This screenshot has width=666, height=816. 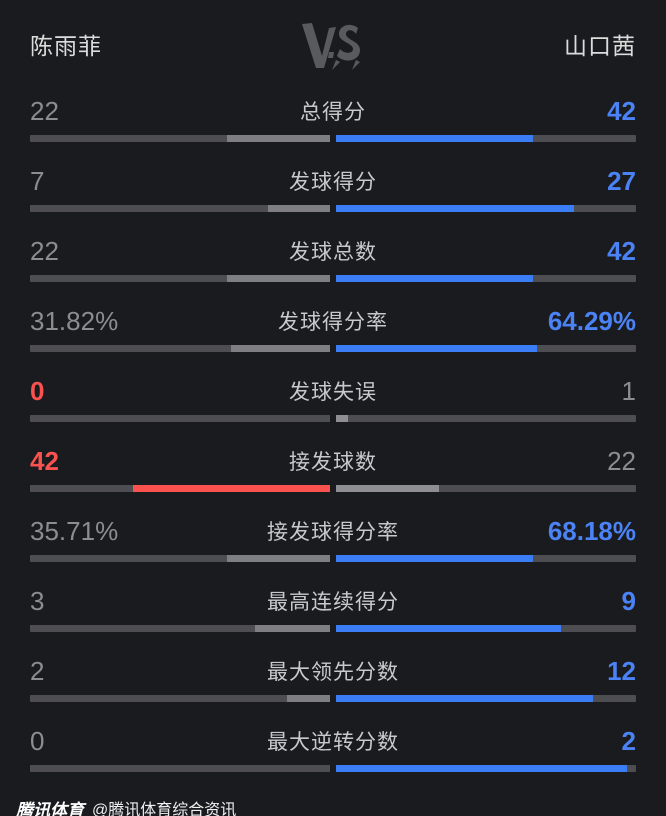 I want to click on stat-line: 0 发球失误 1, so click(x=333, y=391).